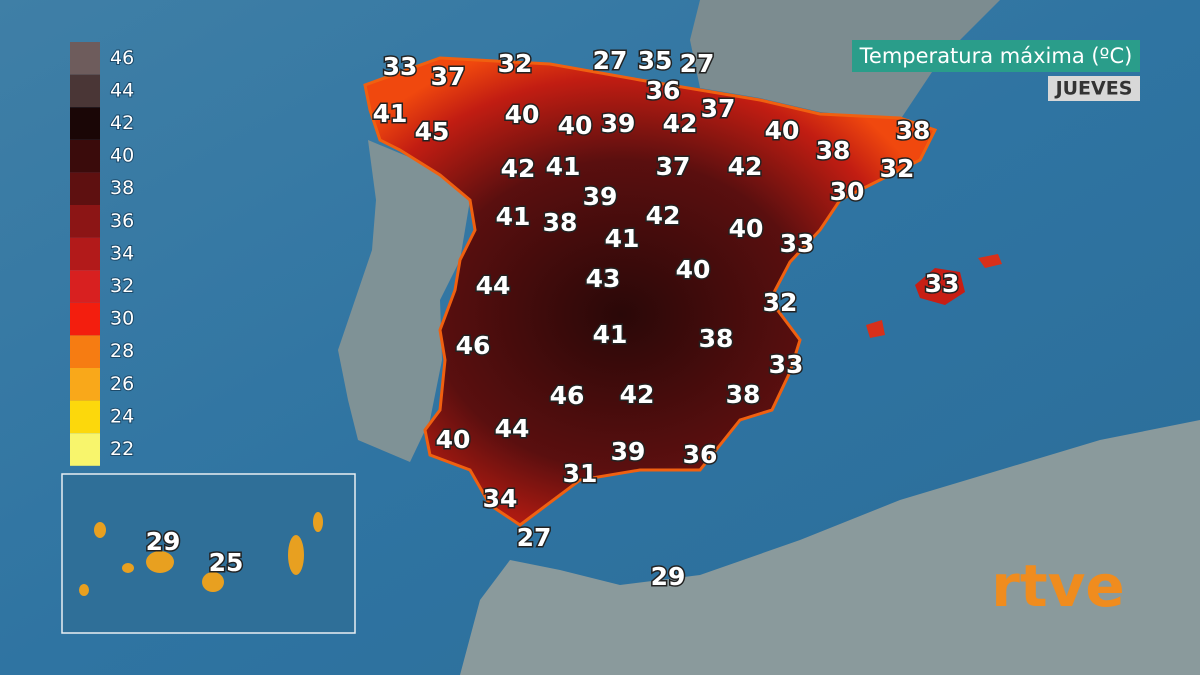 Image resolution: width=1200 pixels, height=675 pixels. What do you see at coordinates (201, 554) in the screenshot?
I see `canary-islands` at bounding box center [201, 554].